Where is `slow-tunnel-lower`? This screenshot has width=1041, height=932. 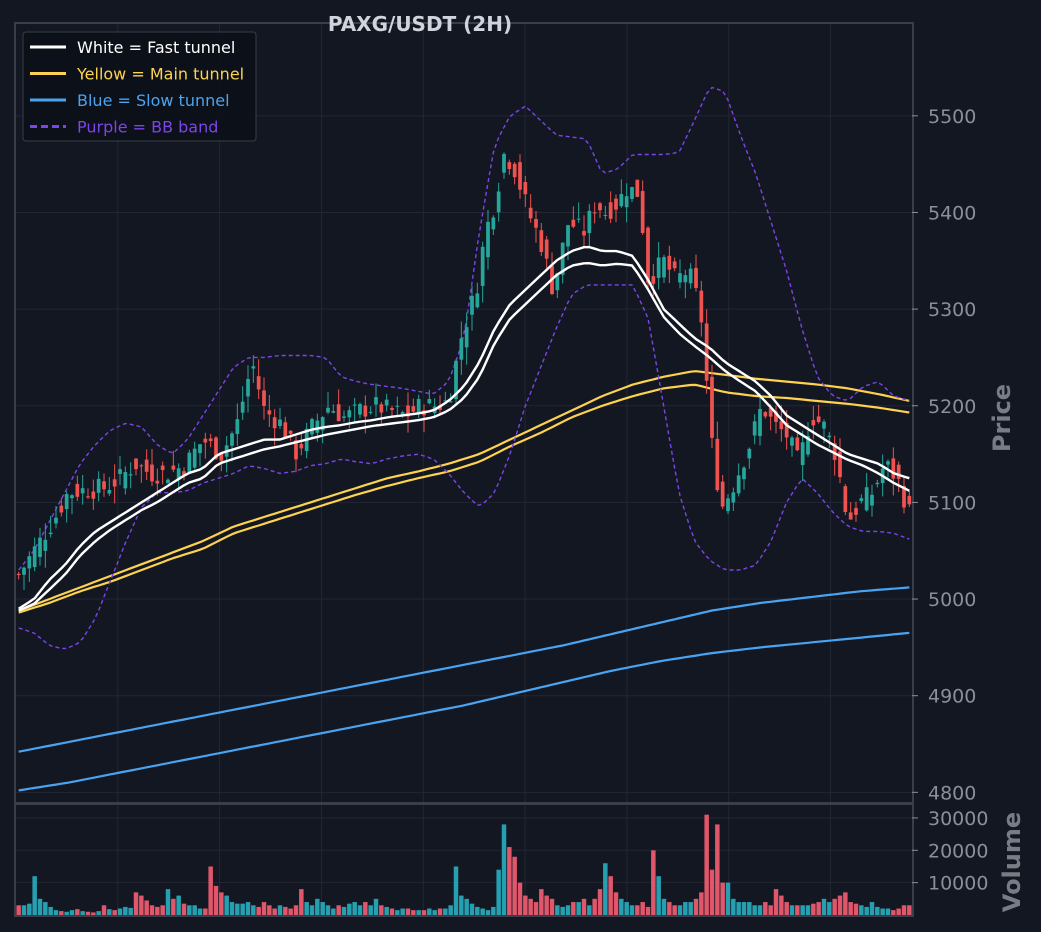 slow-tunnel-lower is located at coordinates (464, 711).